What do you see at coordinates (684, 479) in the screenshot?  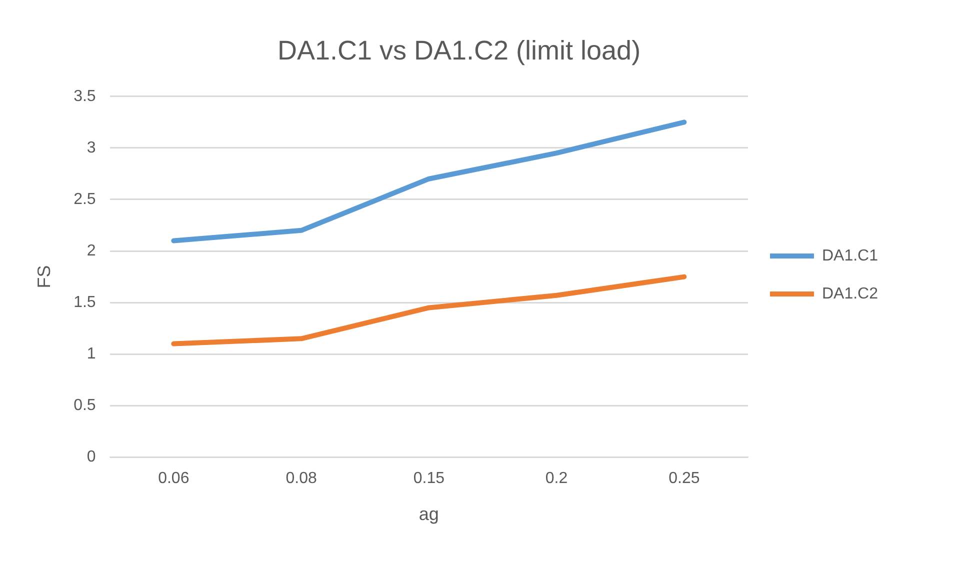 I see `x-tick-label: 0.25` at bounding box center [684, 479].